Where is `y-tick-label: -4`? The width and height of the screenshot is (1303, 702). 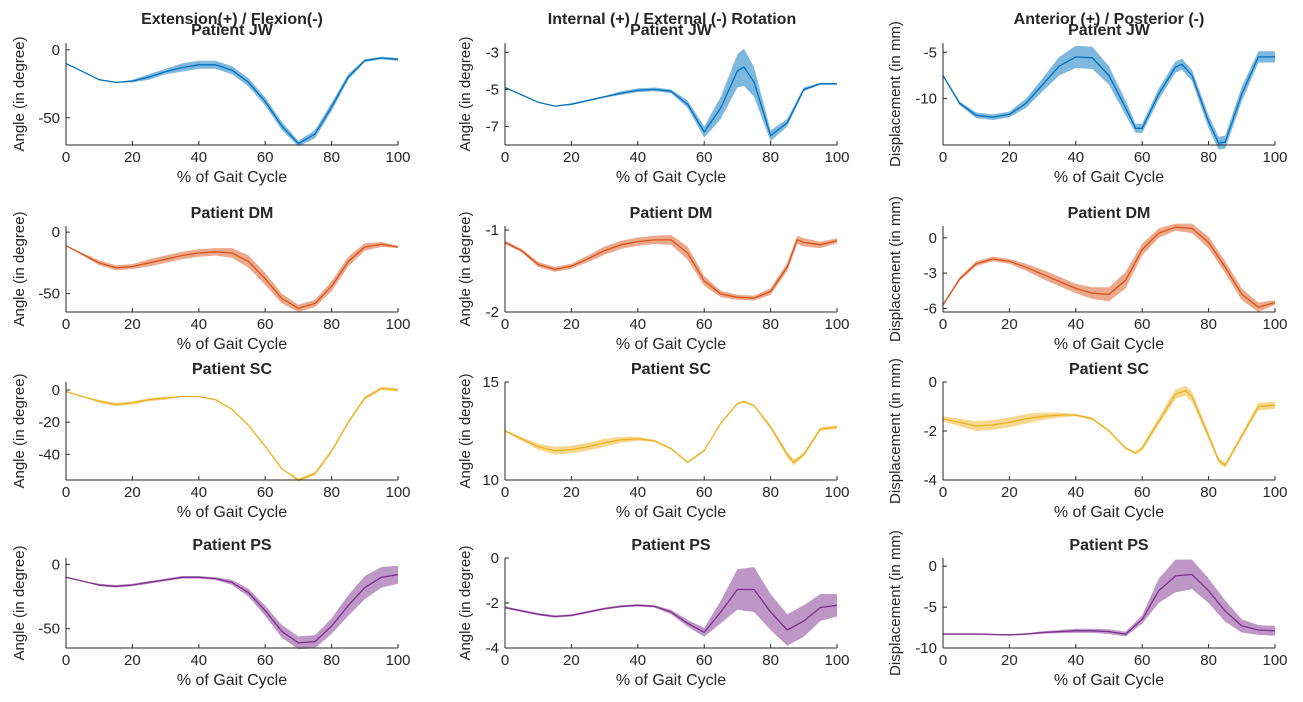
y-tick-label: -4 is located at coordinates (492, 648).